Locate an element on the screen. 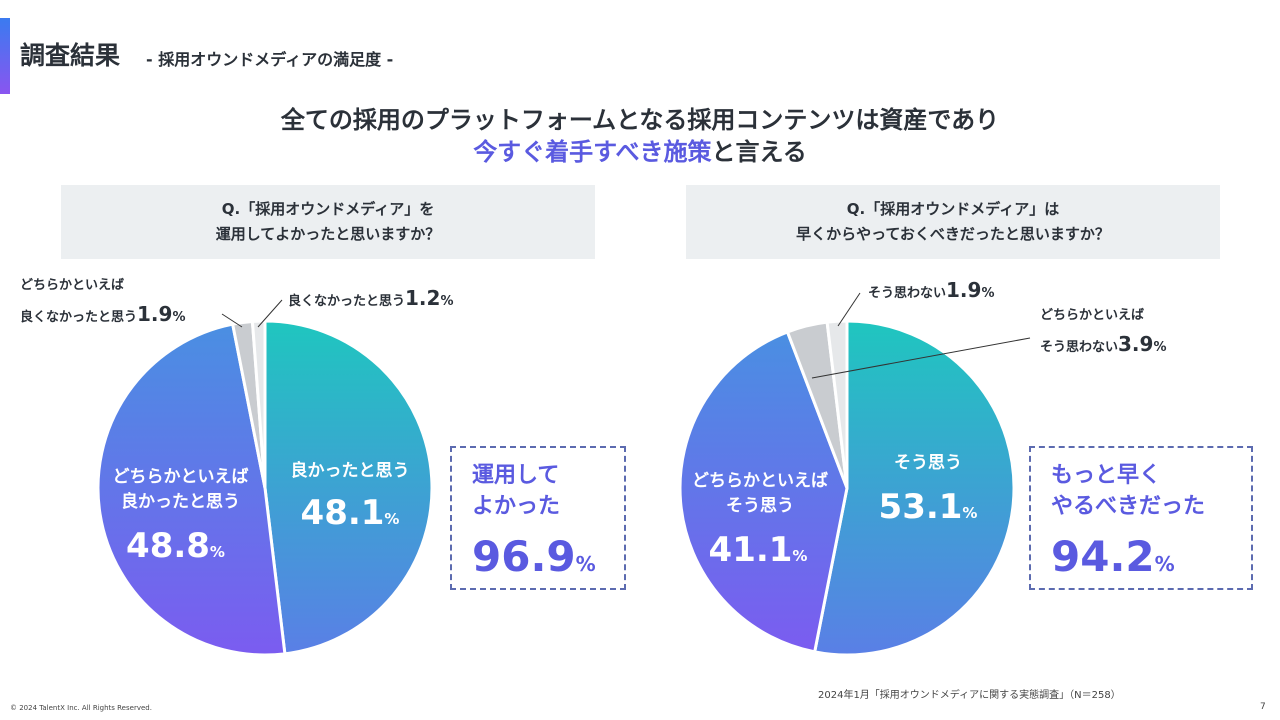  slice-value: 41.1 is located at coordinates (750, 550).